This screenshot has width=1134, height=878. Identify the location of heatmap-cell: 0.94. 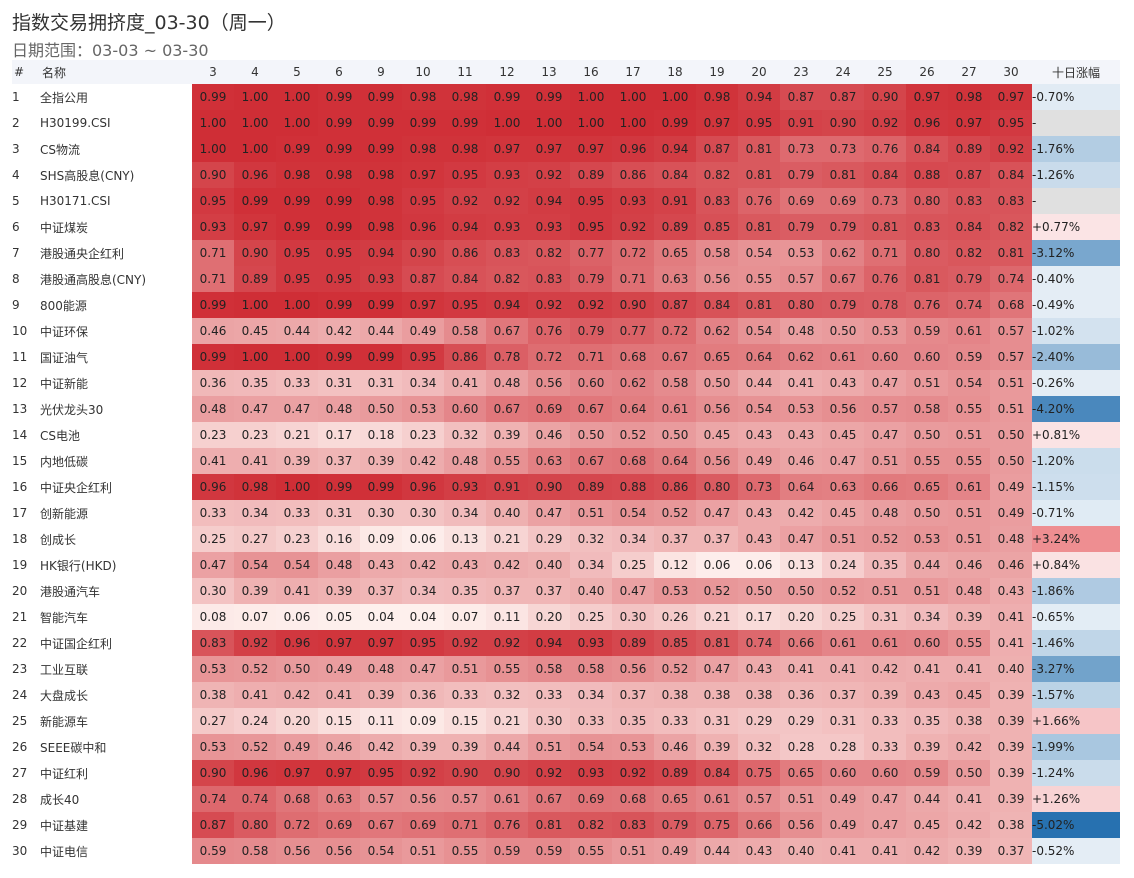
(507, 305).